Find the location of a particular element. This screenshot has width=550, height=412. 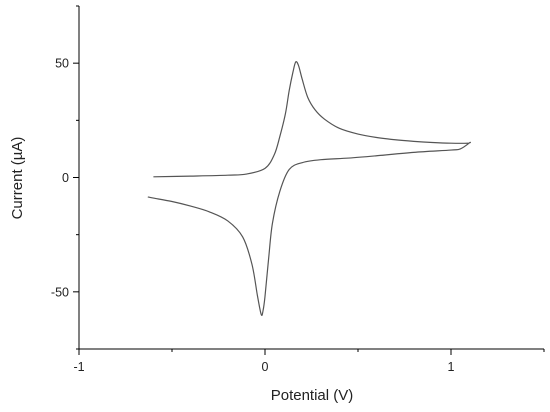

y-tick-label: 50 is located at coordinates (62, 64).